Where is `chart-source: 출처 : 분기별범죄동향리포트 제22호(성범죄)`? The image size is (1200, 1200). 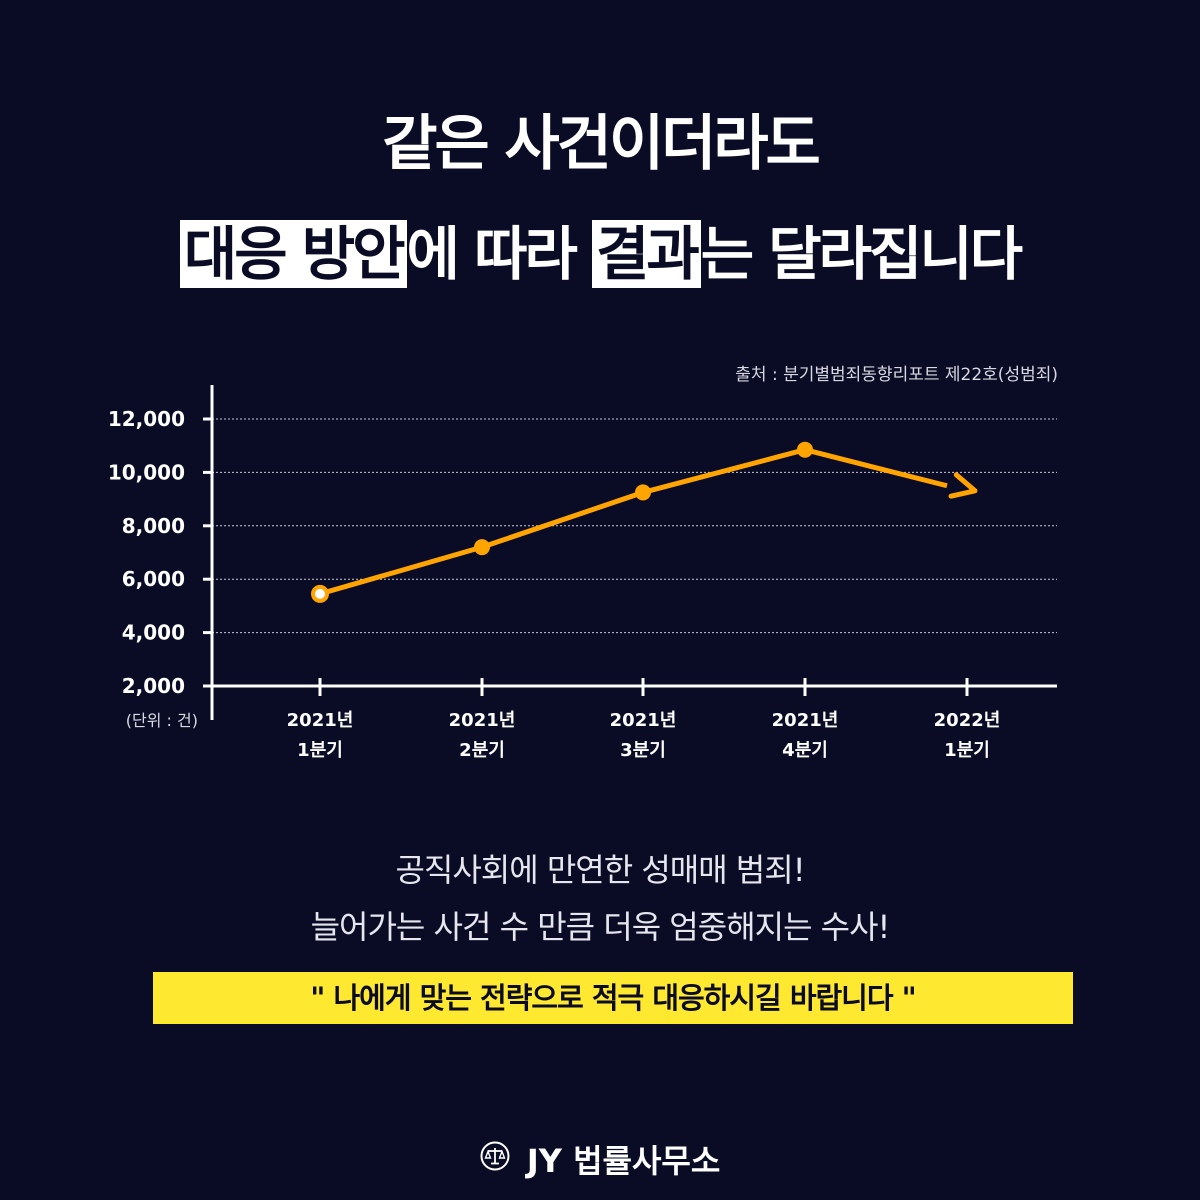
chart-source: 출처 : 분기별범죄동향리포트 제22호(성범죄) is located at coordinates (896, 375).